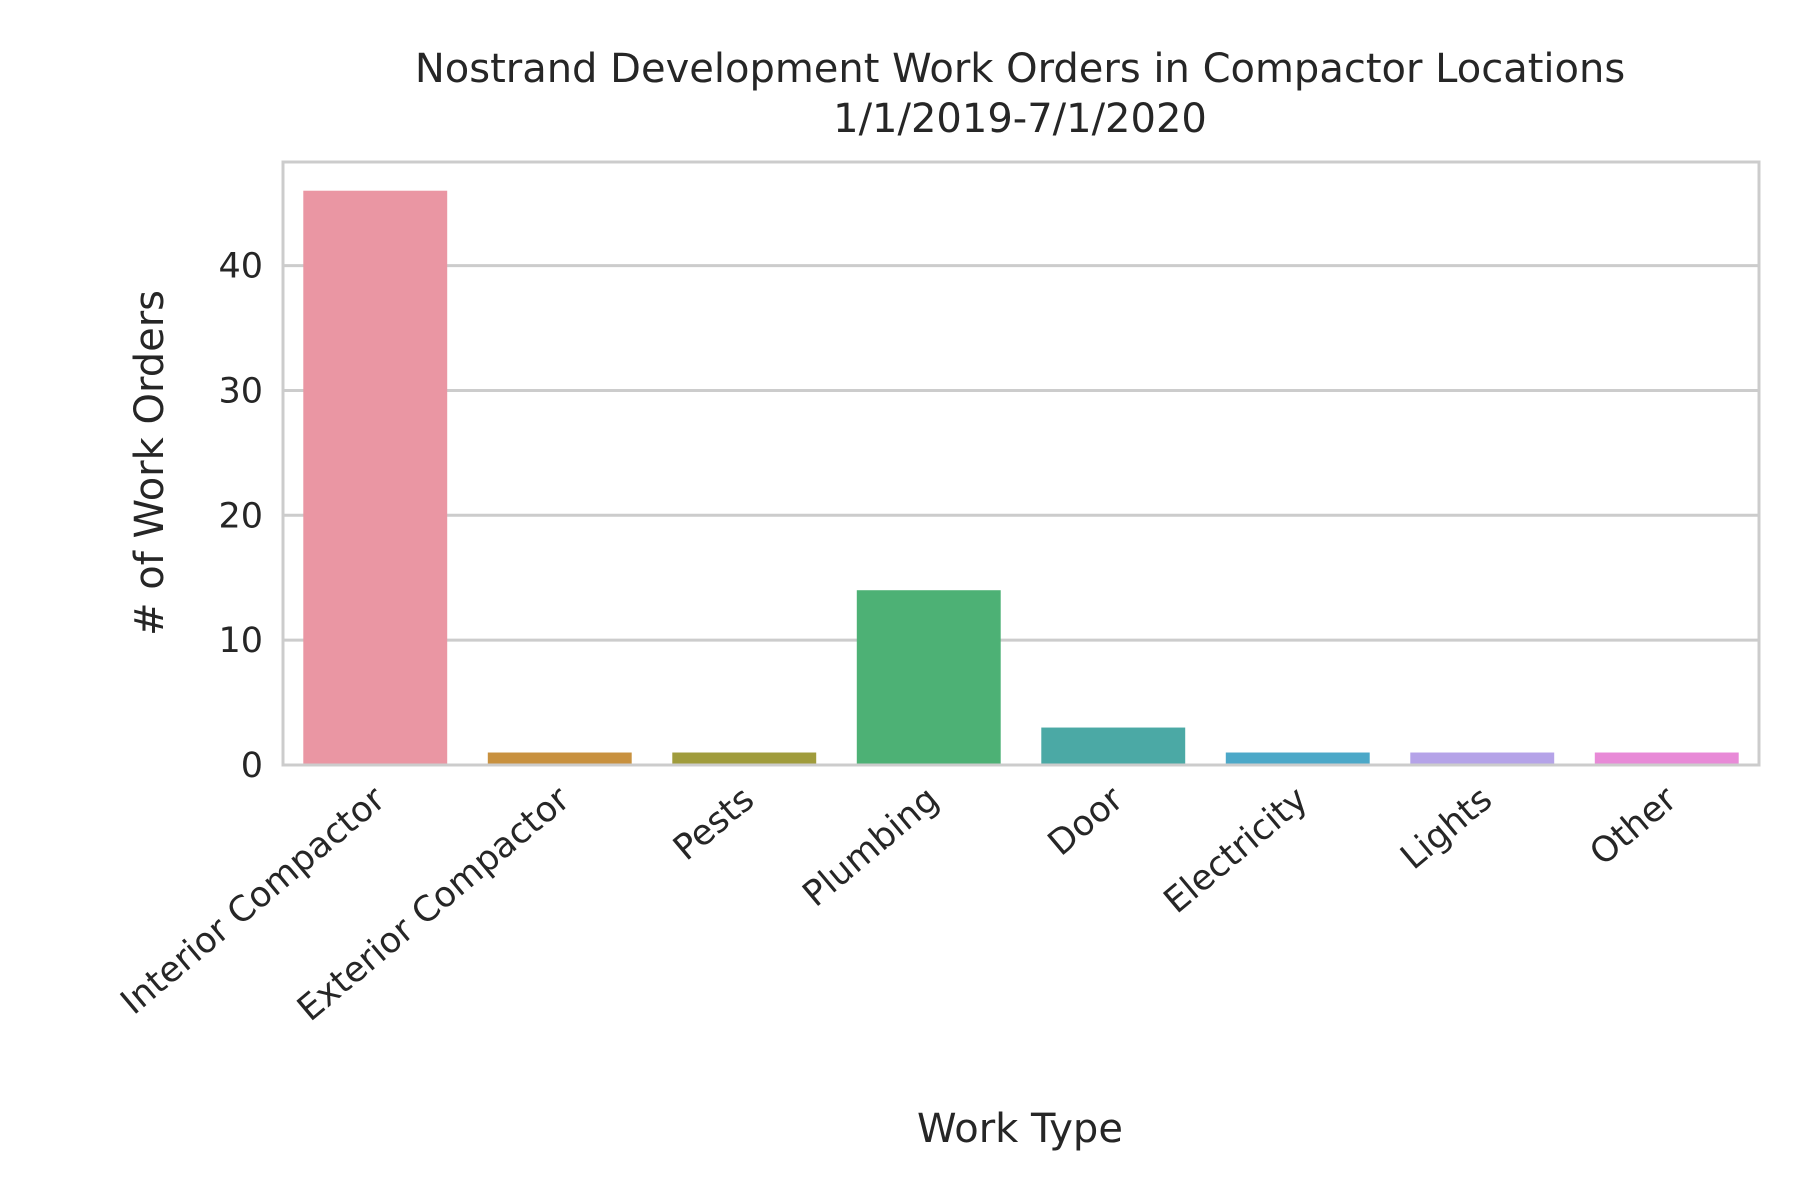 The height and width of the screenshot is (1200, 1800). Describe the element at coordinates (252, 766) in the screenshot. I see `y-tick-label: 0` at that location.